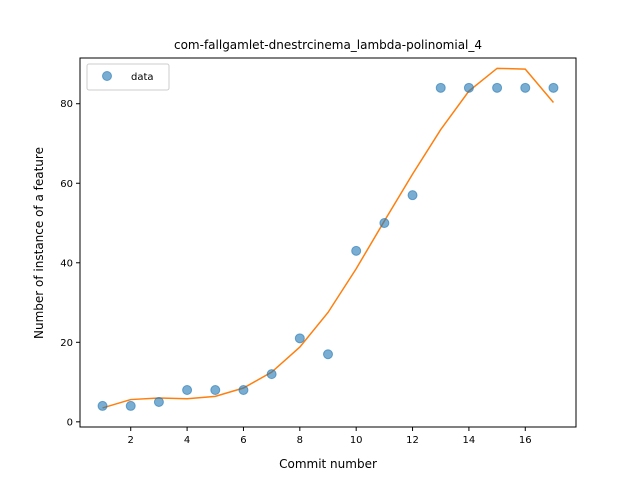  Describe the element at coordinates (66, 263) in the screenshot. I see `y-tick-label: 40` at that location.